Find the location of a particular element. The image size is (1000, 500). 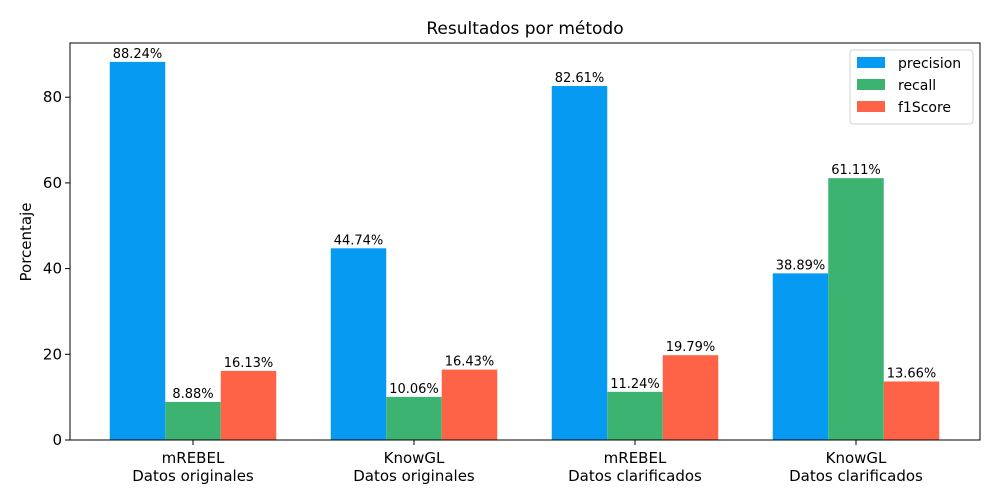

legend-swatch-f1Score is located at coordinates (871, 106).